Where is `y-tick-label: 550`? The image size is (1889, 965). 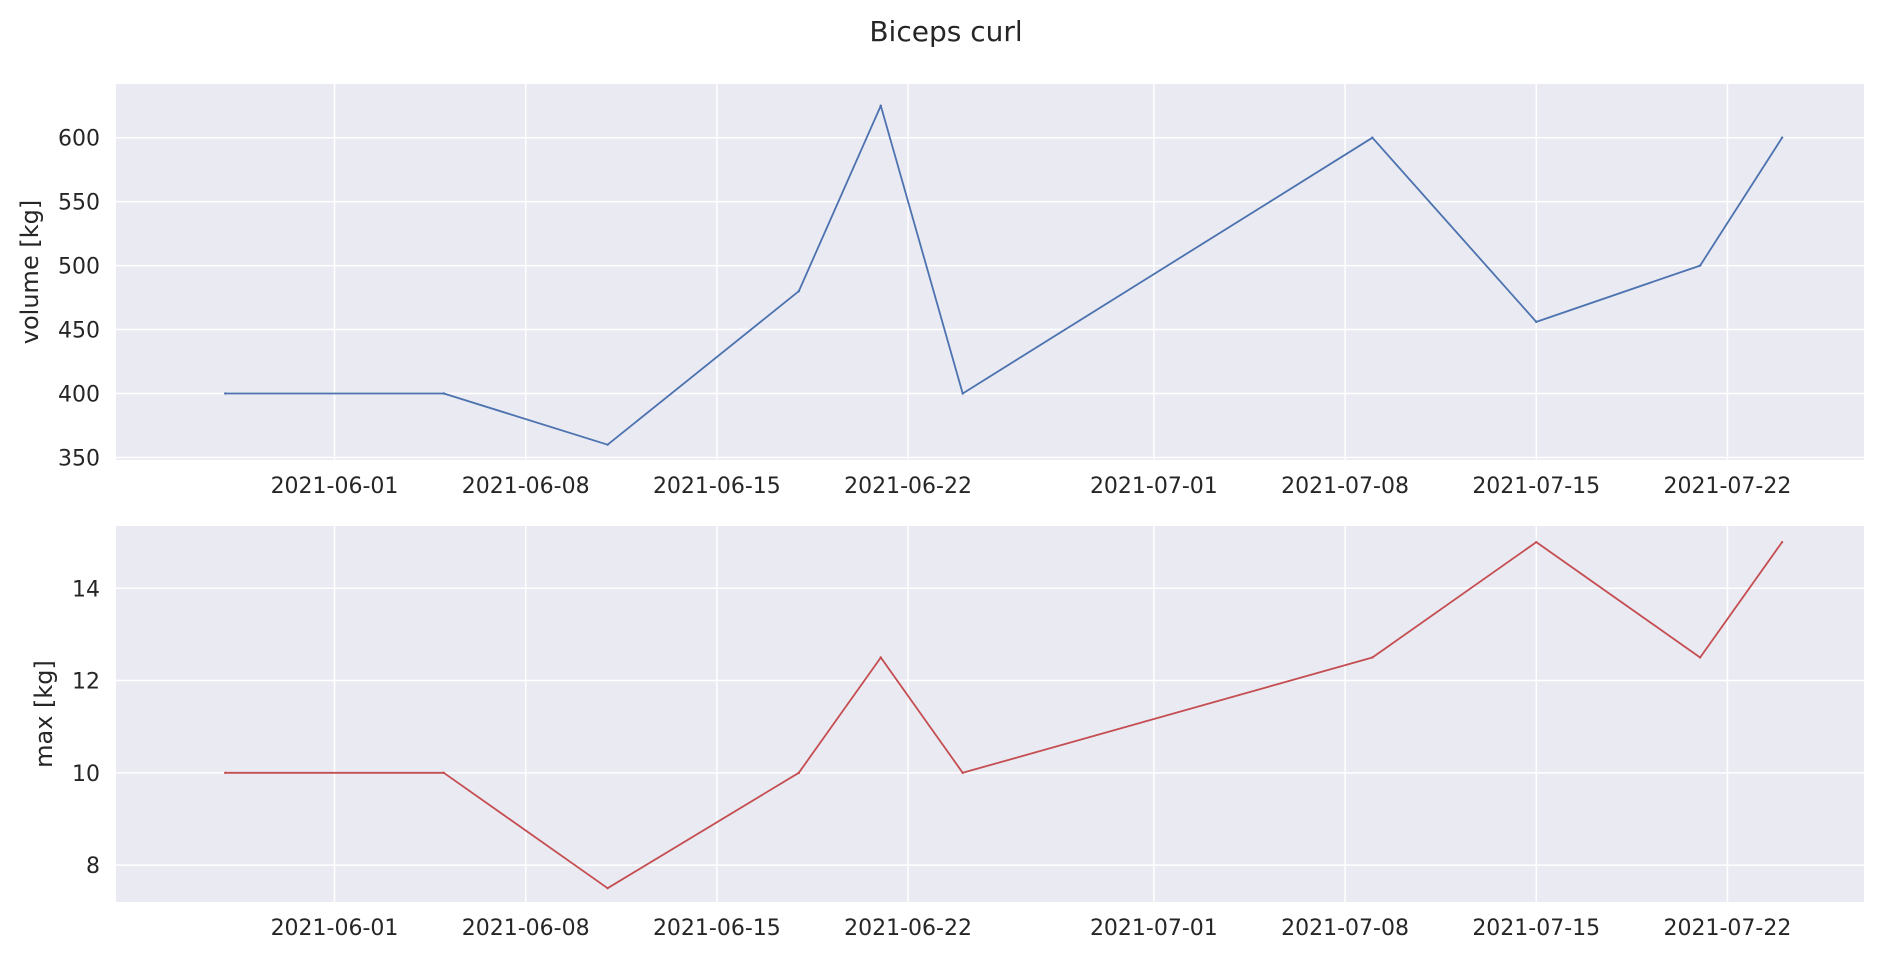
y-tick-label: 550 is located at coordinates (79, 203).